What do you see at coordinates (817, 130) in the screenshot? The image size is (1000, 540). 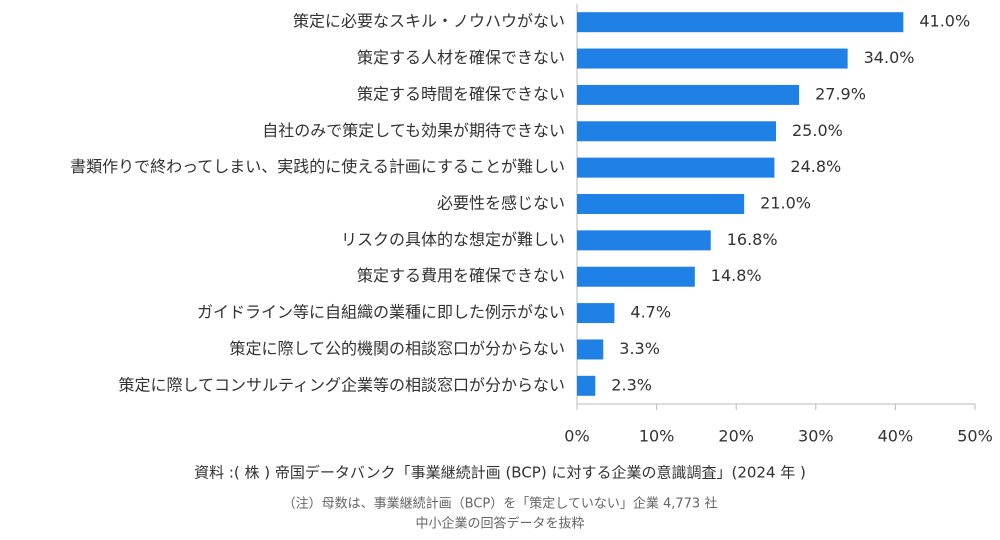 I see `value-label: 25.0%` at bounding box center [817, 130].